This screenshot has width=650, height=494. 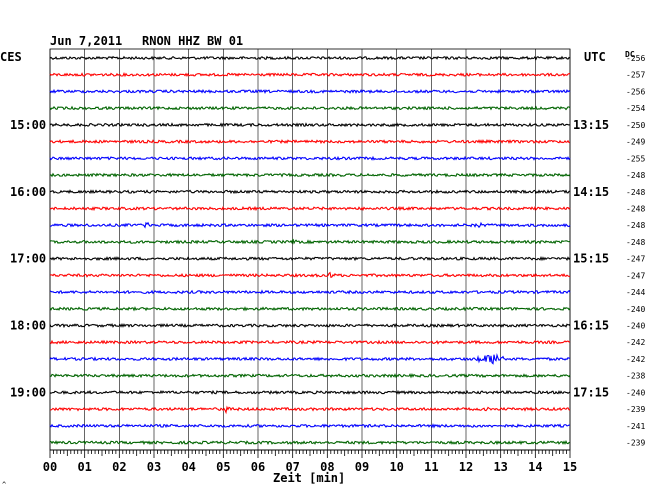 I want to click on dc-offset-label: -238, so click(x=635, y=376).